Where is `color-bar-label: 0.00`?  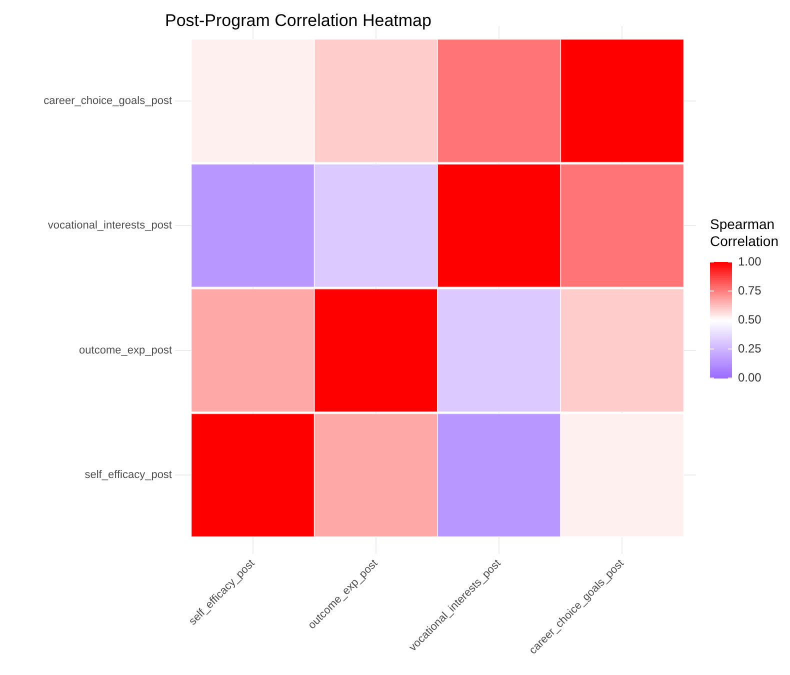 color-bar-label: 0.00 is located at coordinates (750, 377).